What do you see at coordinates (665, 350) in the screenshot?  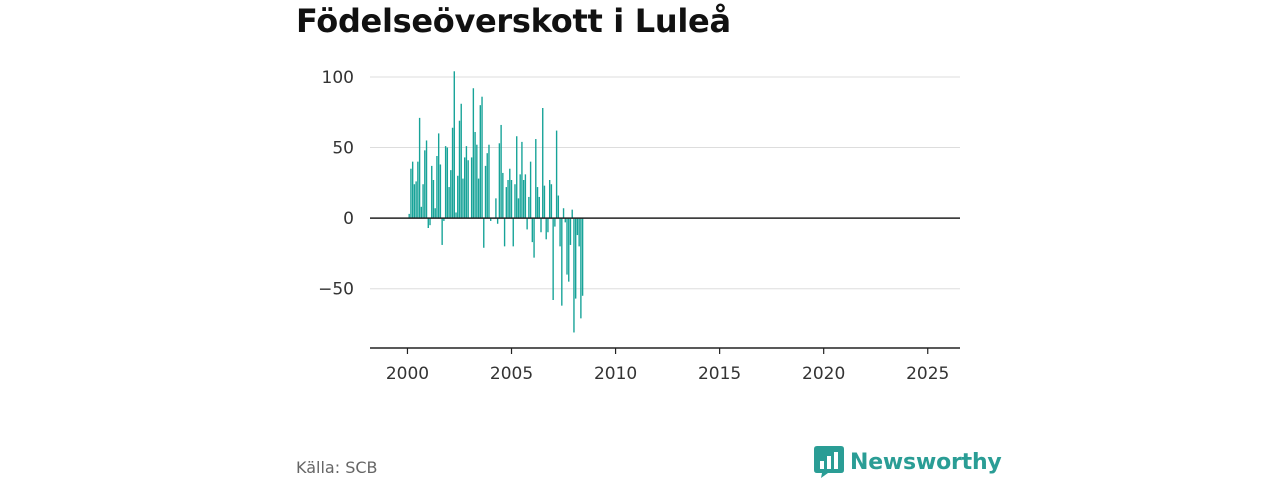 I see `axes` at bounding box center [665, 350].